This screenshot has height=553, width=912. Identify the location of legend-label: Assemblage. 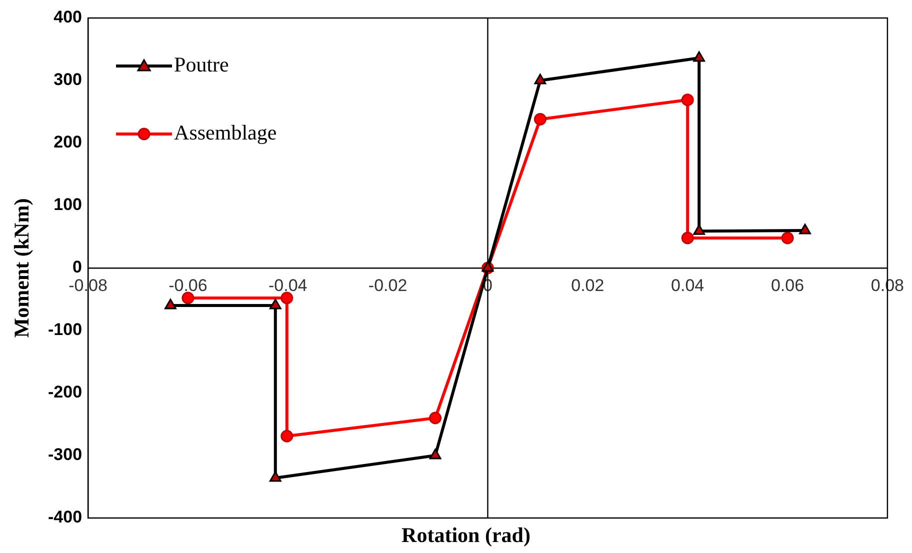
(225, 132).